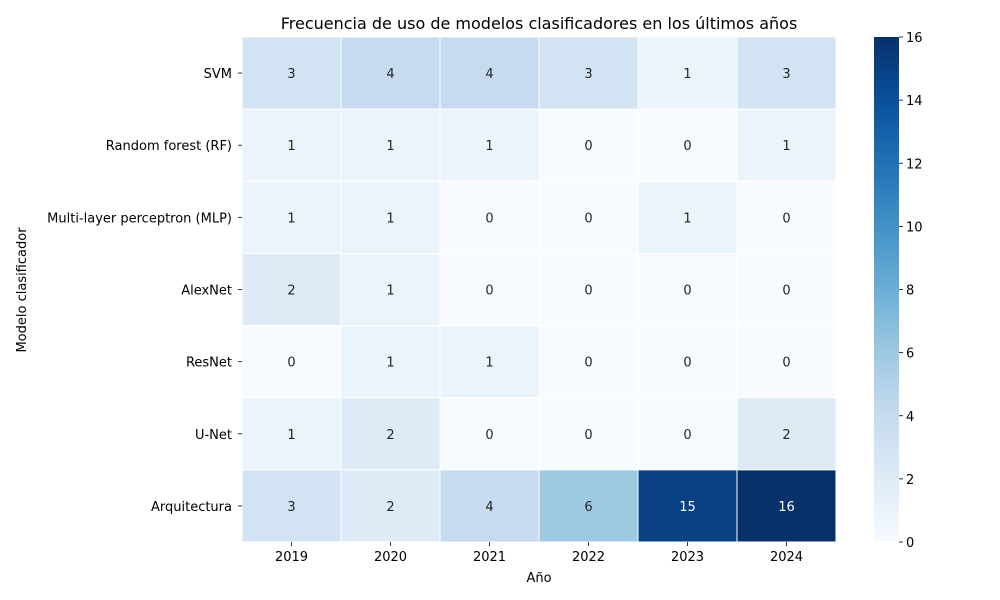 The height and width of the screenshot is (600, 1000). I want to click on cell-value-label: 6, so click(588, 507).